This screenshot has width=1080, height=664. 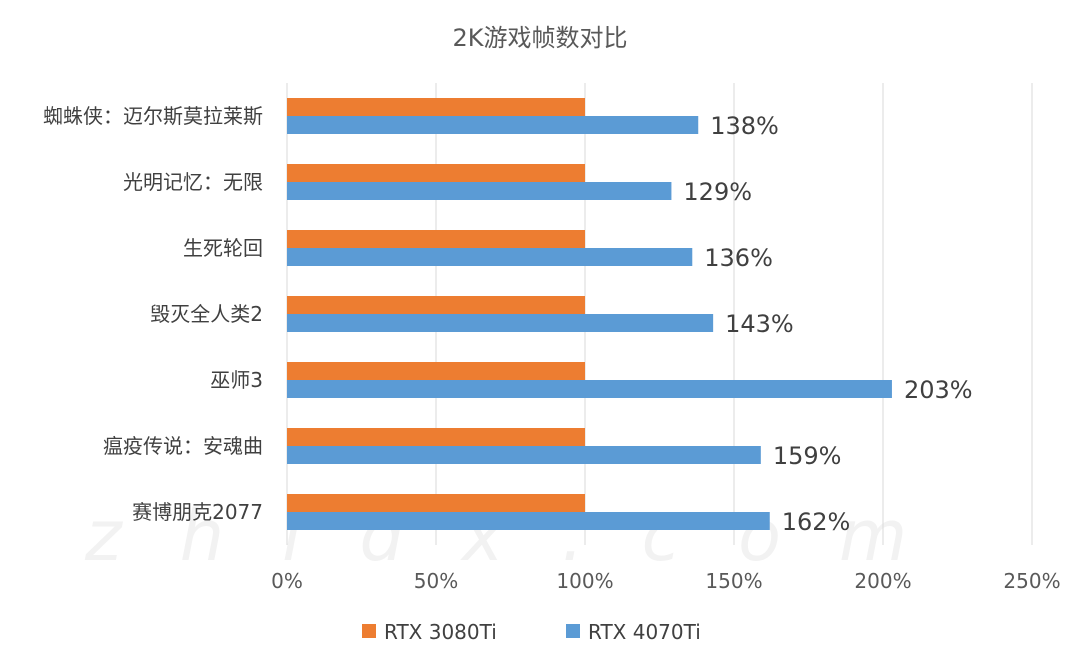 I want to click on data-label: 203%, so click(x=938, y=390).